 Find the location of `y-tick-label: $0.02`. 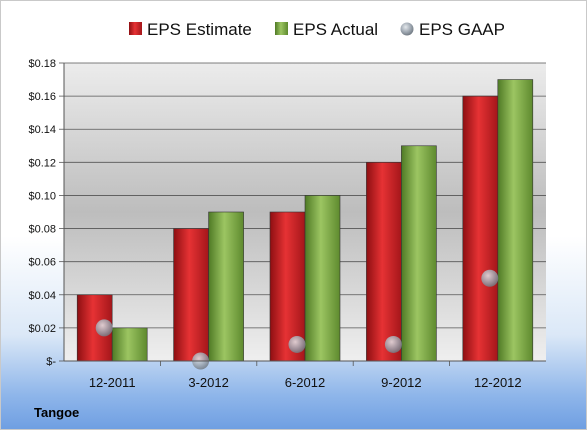

y-tick-label: $0.02 is located at coordinates (42, 329).